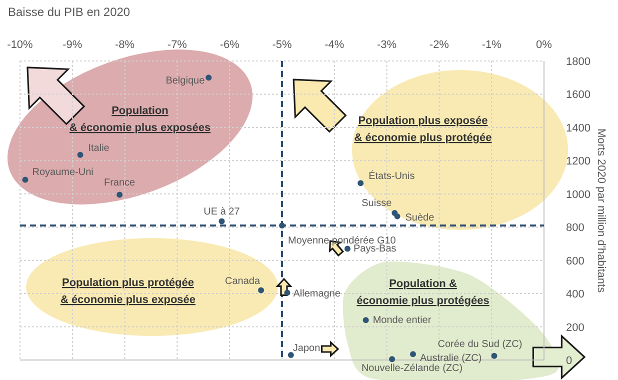 The height and width of the screenshot is (380, 618). I want to click on annotation: Suède, so click(420, 218).